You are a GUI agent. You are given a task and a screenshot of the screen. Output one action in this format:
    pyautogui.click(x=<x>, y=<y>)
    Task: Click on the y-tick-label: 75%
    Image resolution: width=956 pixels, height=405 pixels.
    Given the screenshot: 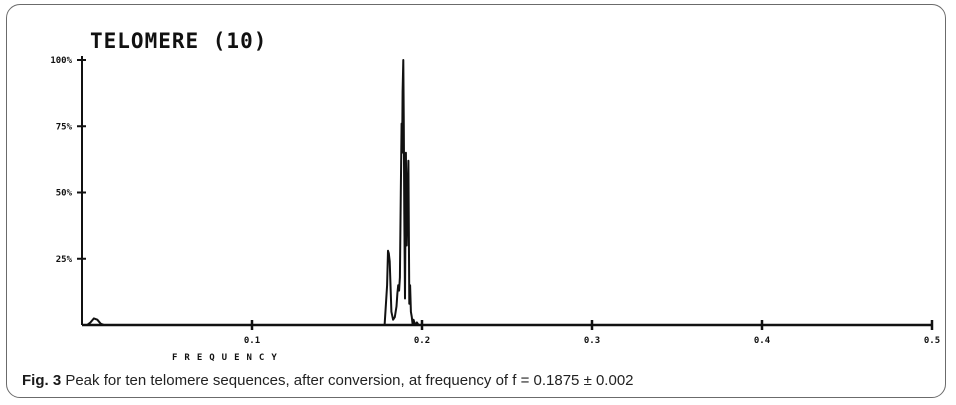 What is the action you would take?
    pyautogui.click(x=64, y=127)
    